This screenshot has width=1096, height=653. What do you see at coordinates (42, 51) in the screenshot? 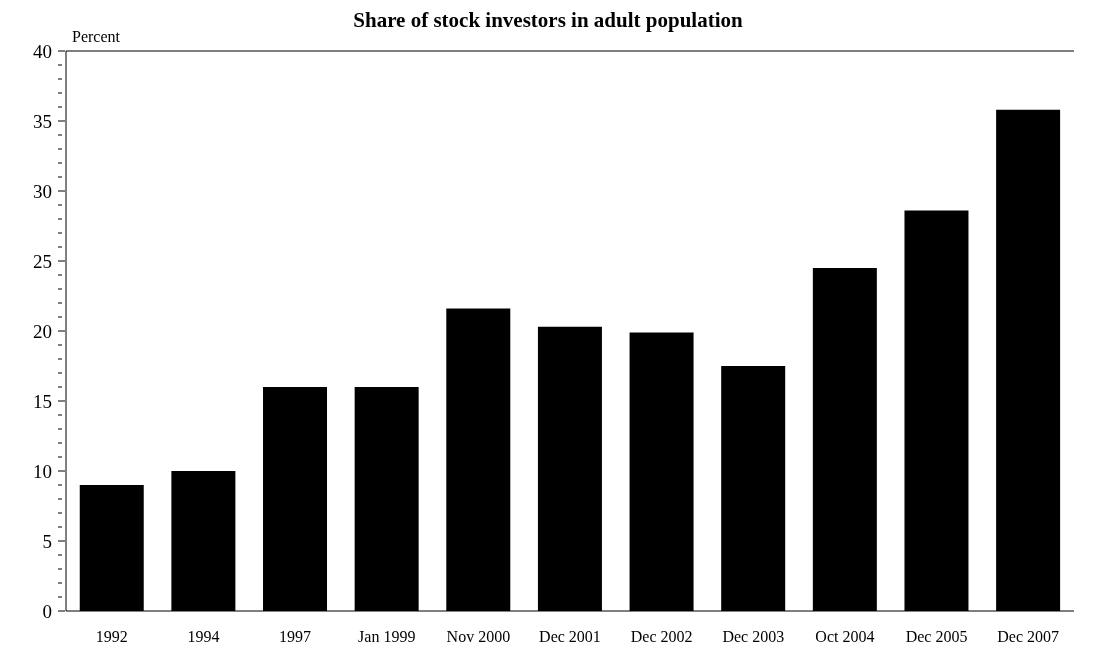
I see `y-tick-label: 40` at bounding box center [42, 51].